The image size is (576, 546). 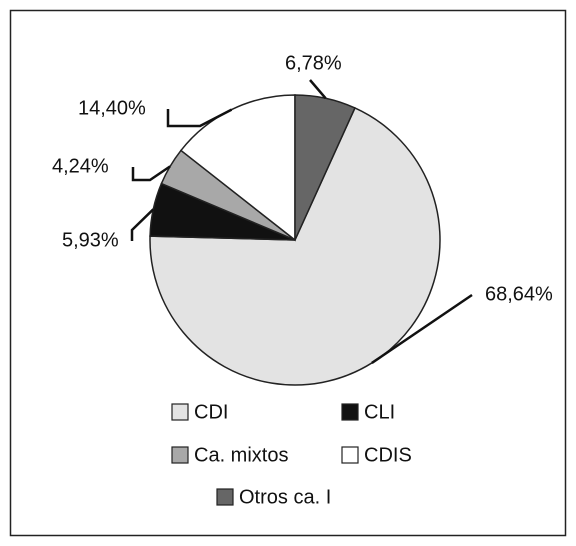 I want to click on data-label: 14,40%, so click(x=112, y=108).